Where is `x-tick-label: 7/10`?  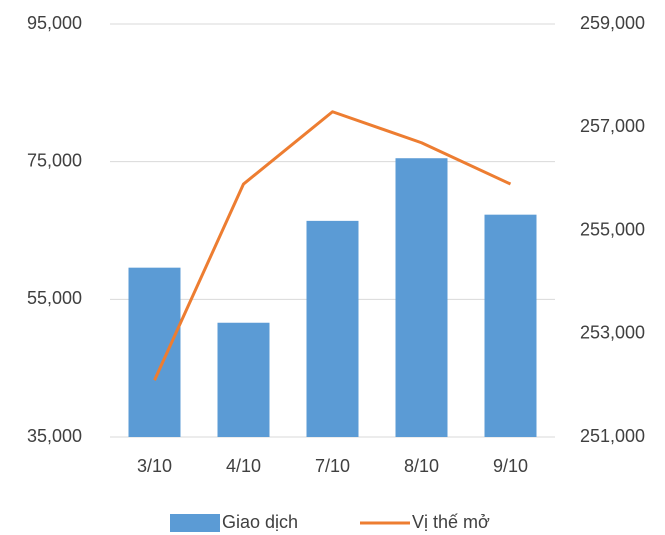 x-tick-label: 7/10 is located at coordinates (332, 466).